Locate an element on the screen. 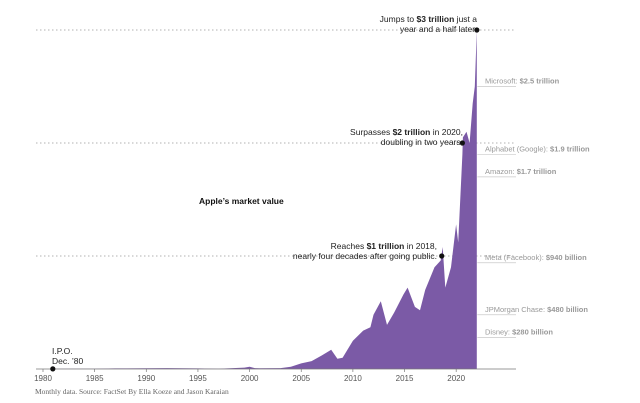 This screenshot has width=640, height=403. ipo-label: I.P.O. is located at coordinates (62, 351).